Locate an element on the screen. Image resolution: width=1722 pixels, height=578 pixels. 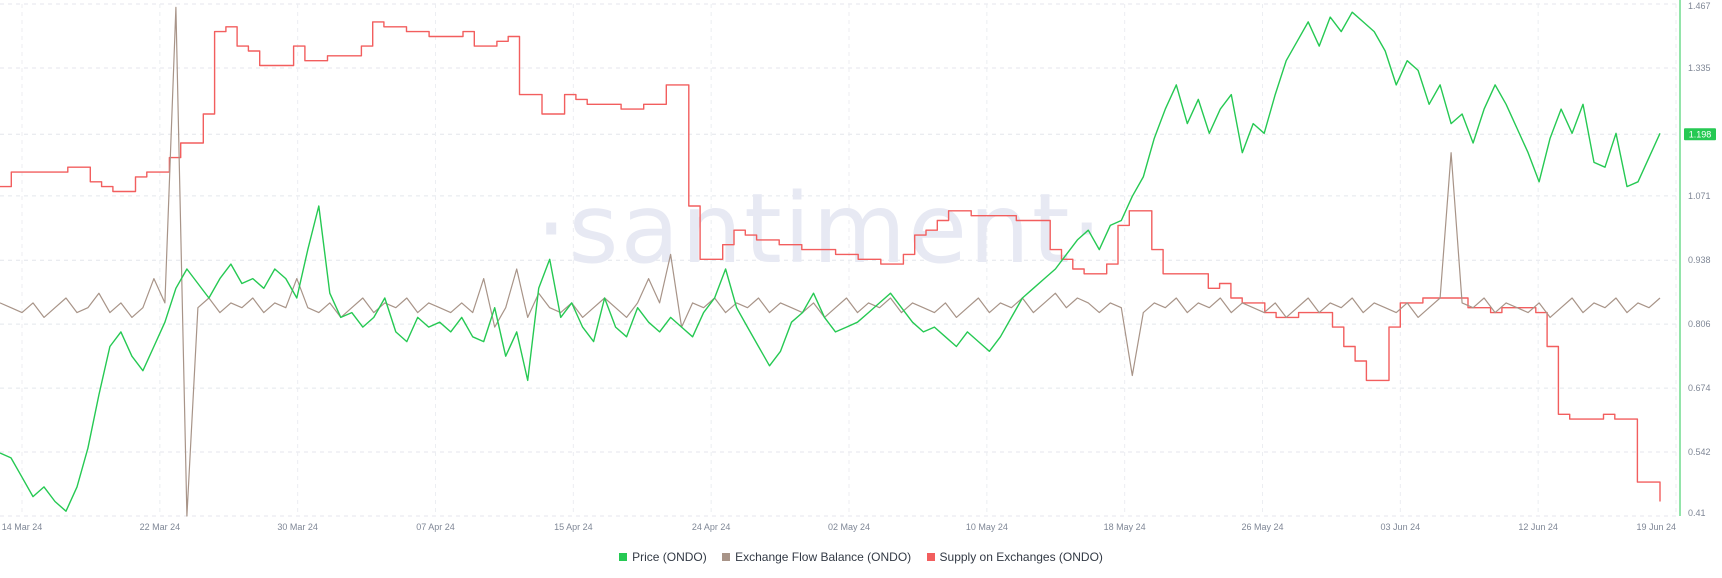
x-tick-label: 02 May 24 is located at coordinates (849, 527).